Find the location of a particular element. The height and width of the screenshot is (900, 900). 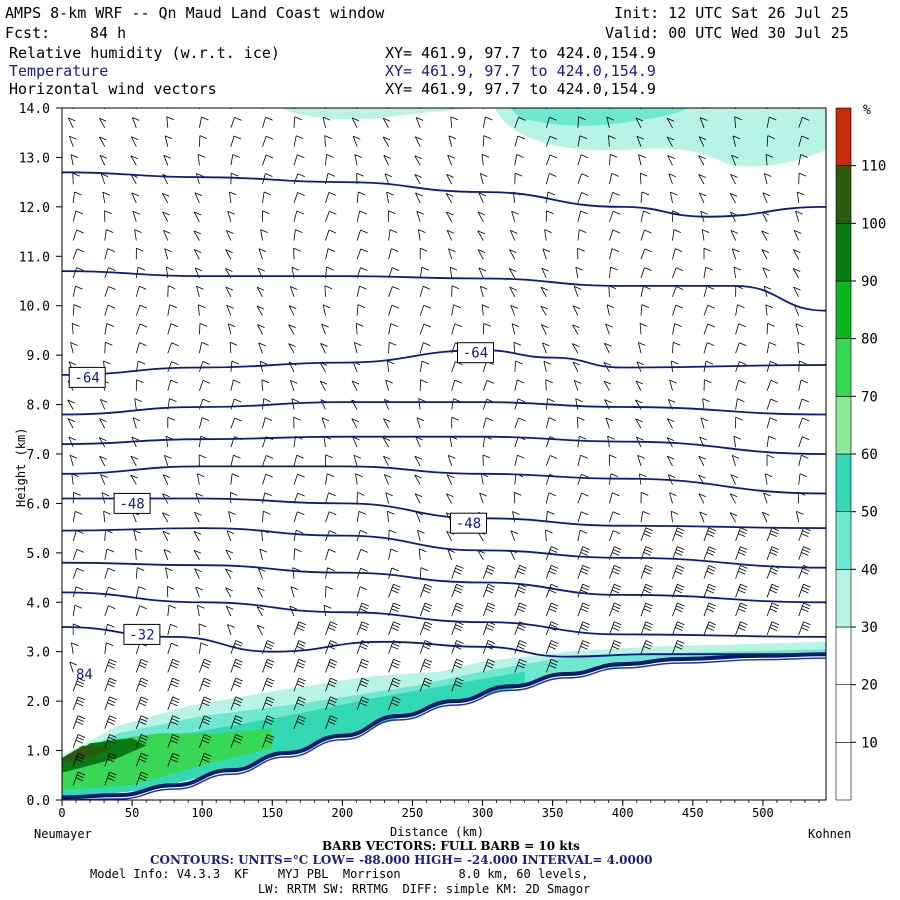

y-tick-label: 0.0 is located at coordinates (38, 801).